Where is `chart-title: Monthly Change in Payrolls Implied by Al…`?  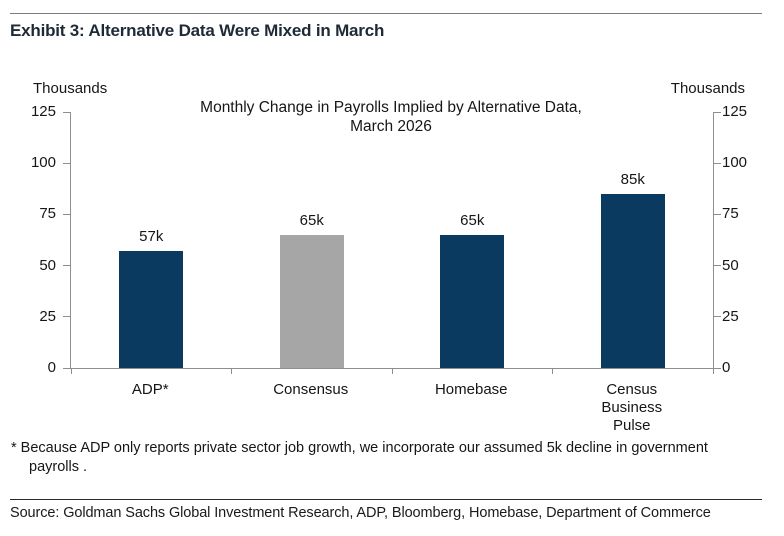 chart-title: Monthly Change in Payrolls Implied by Al… is located at coordinates (391, 117).